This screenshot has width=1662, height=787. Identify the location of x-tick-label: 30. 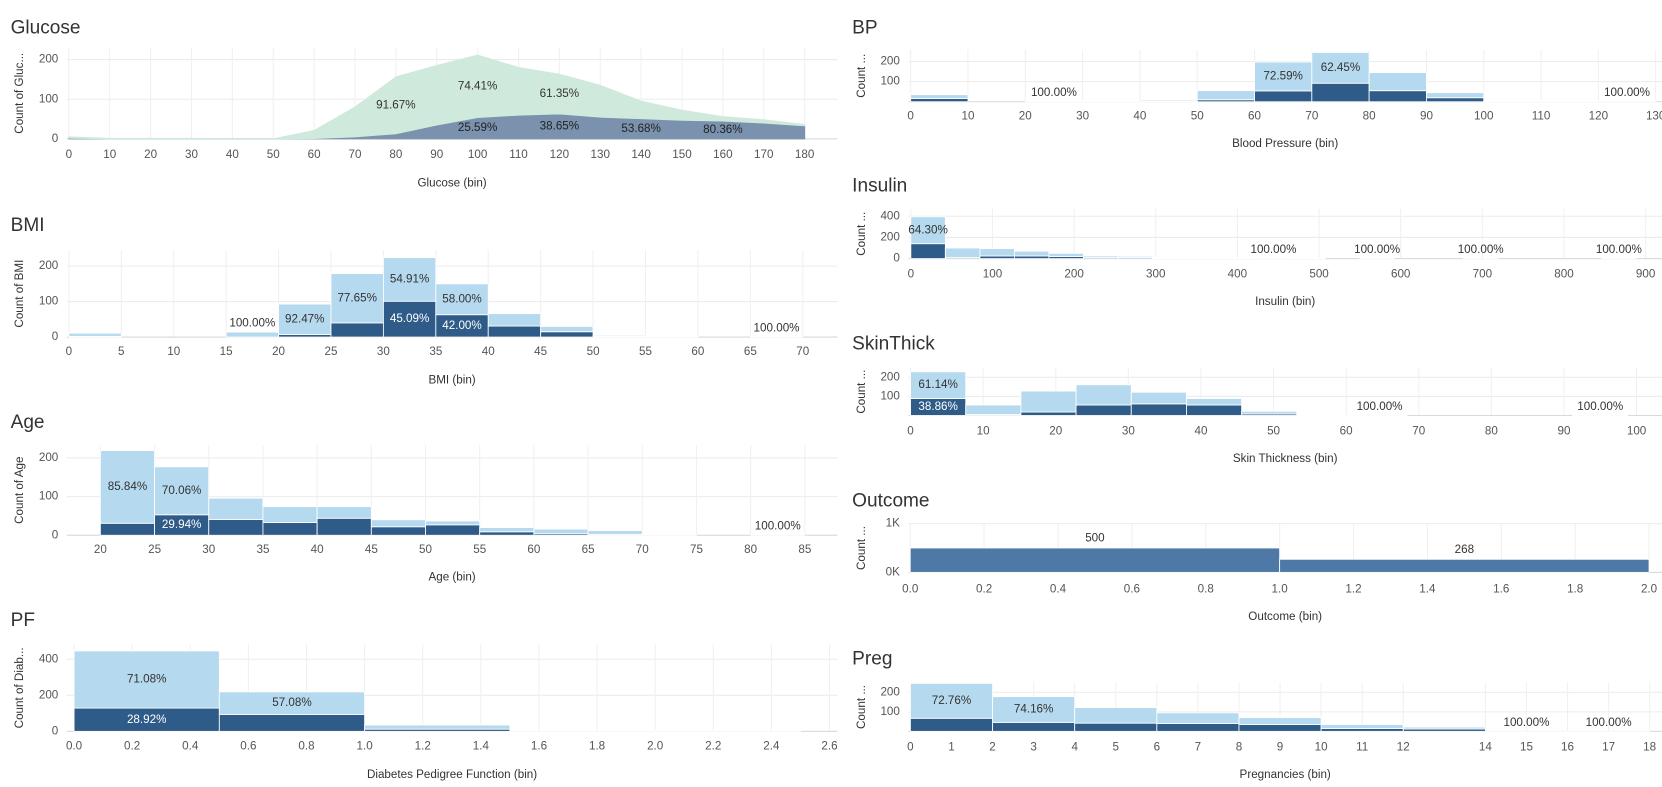
(383, 351).